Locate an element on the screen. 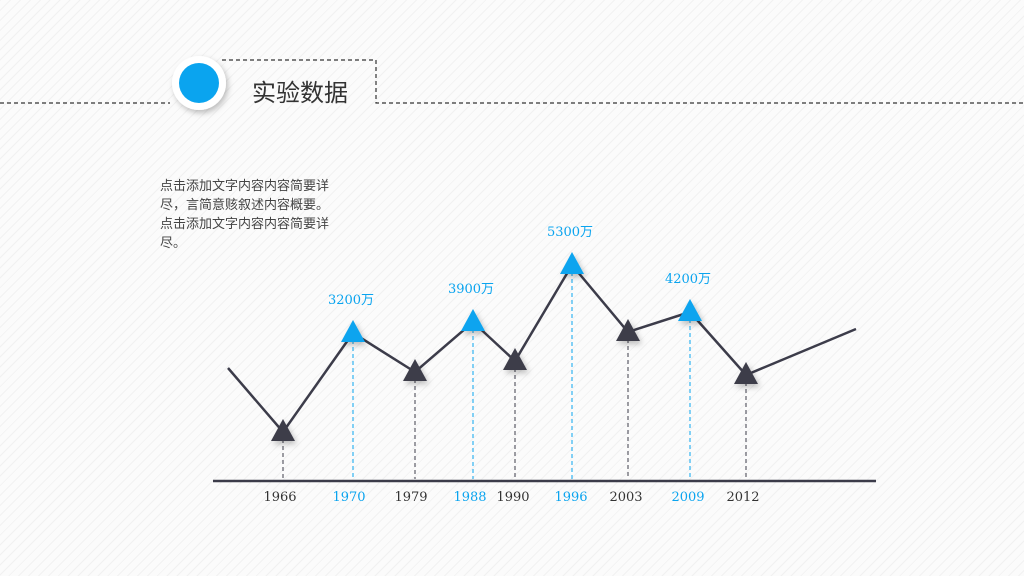 Image resolution: width=1024 pixels, height=576 pixels. header-dot is located at coordinates (199, 83).